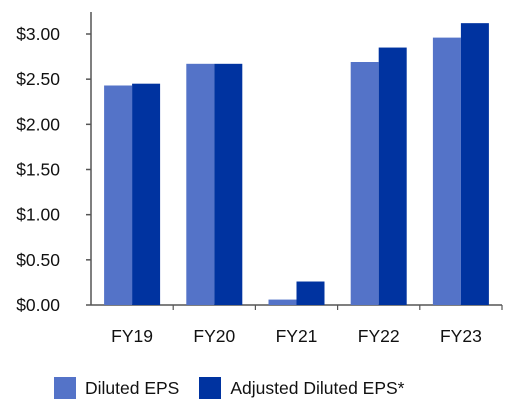 This screenshot has width=514, height=416. Describe the element at coordinates (297, 325) in the screenshot. I see `x-axis: FY19 FY20 FY21 FY22 FY23` at that location.